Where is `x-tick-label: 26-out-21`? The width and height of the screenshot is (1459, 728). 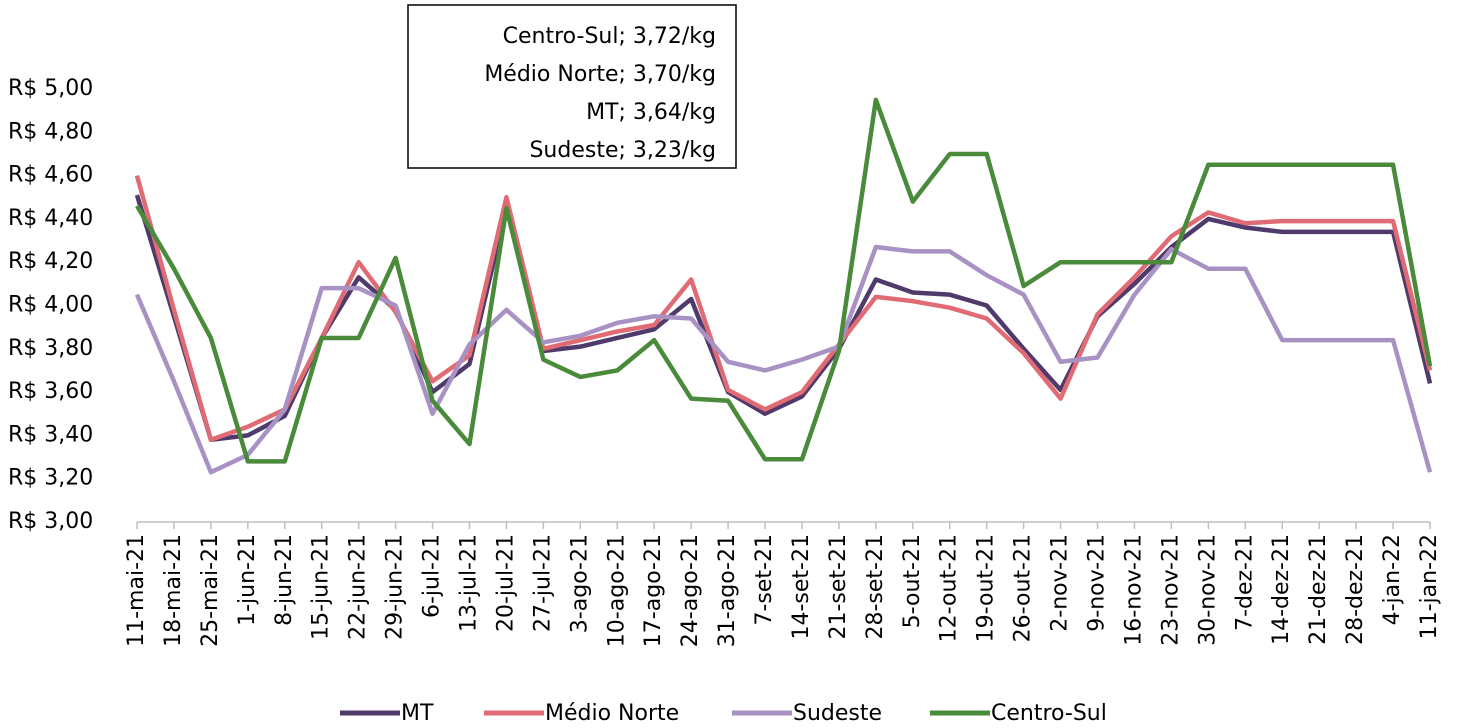
x-tick-label: 26-out-21 is located at coordinates (1023, 588).